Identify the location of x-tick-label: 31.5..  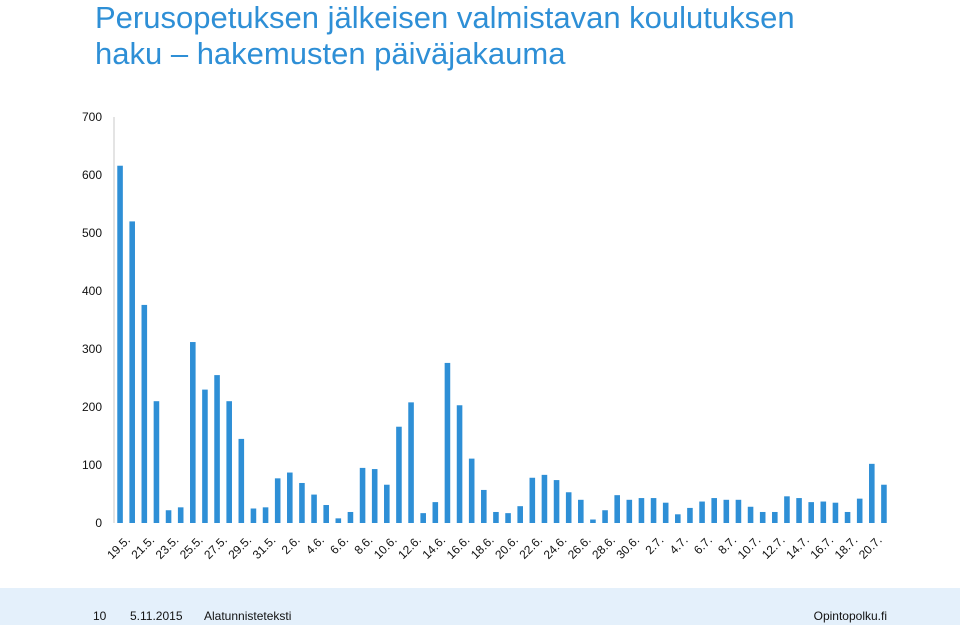
(264, 547).